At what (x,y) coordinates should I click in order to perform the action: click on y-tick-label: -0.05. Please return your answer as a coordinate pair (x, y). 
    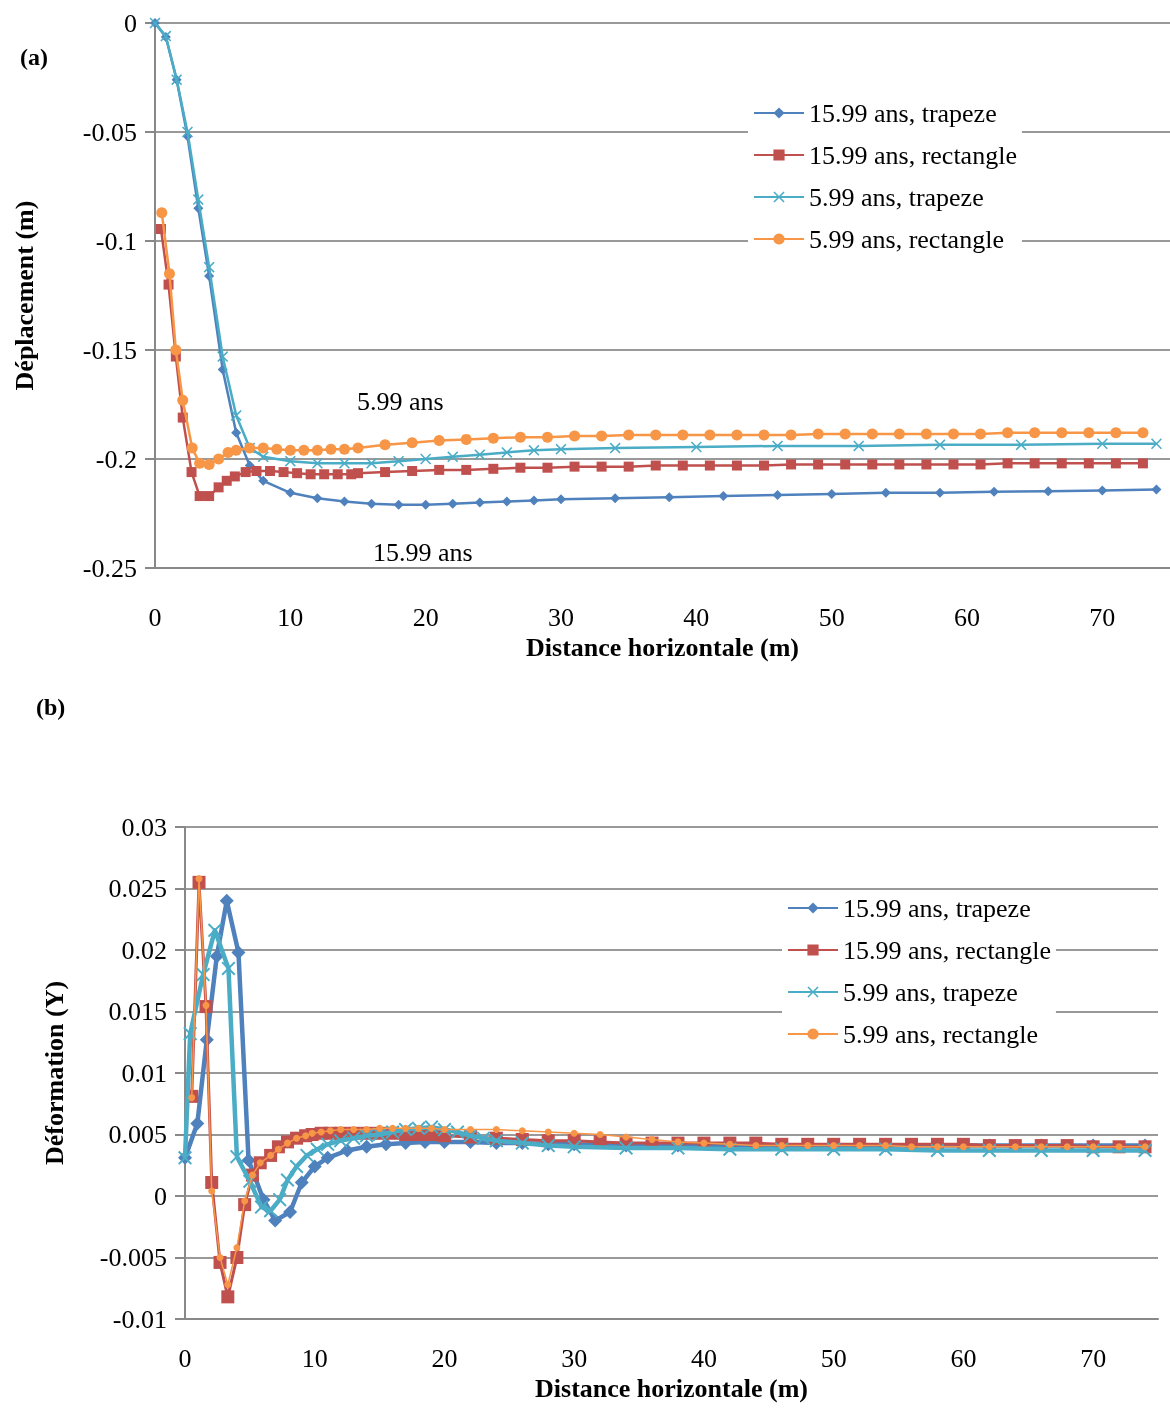
    Looking at the image, I should click on (109, 132).